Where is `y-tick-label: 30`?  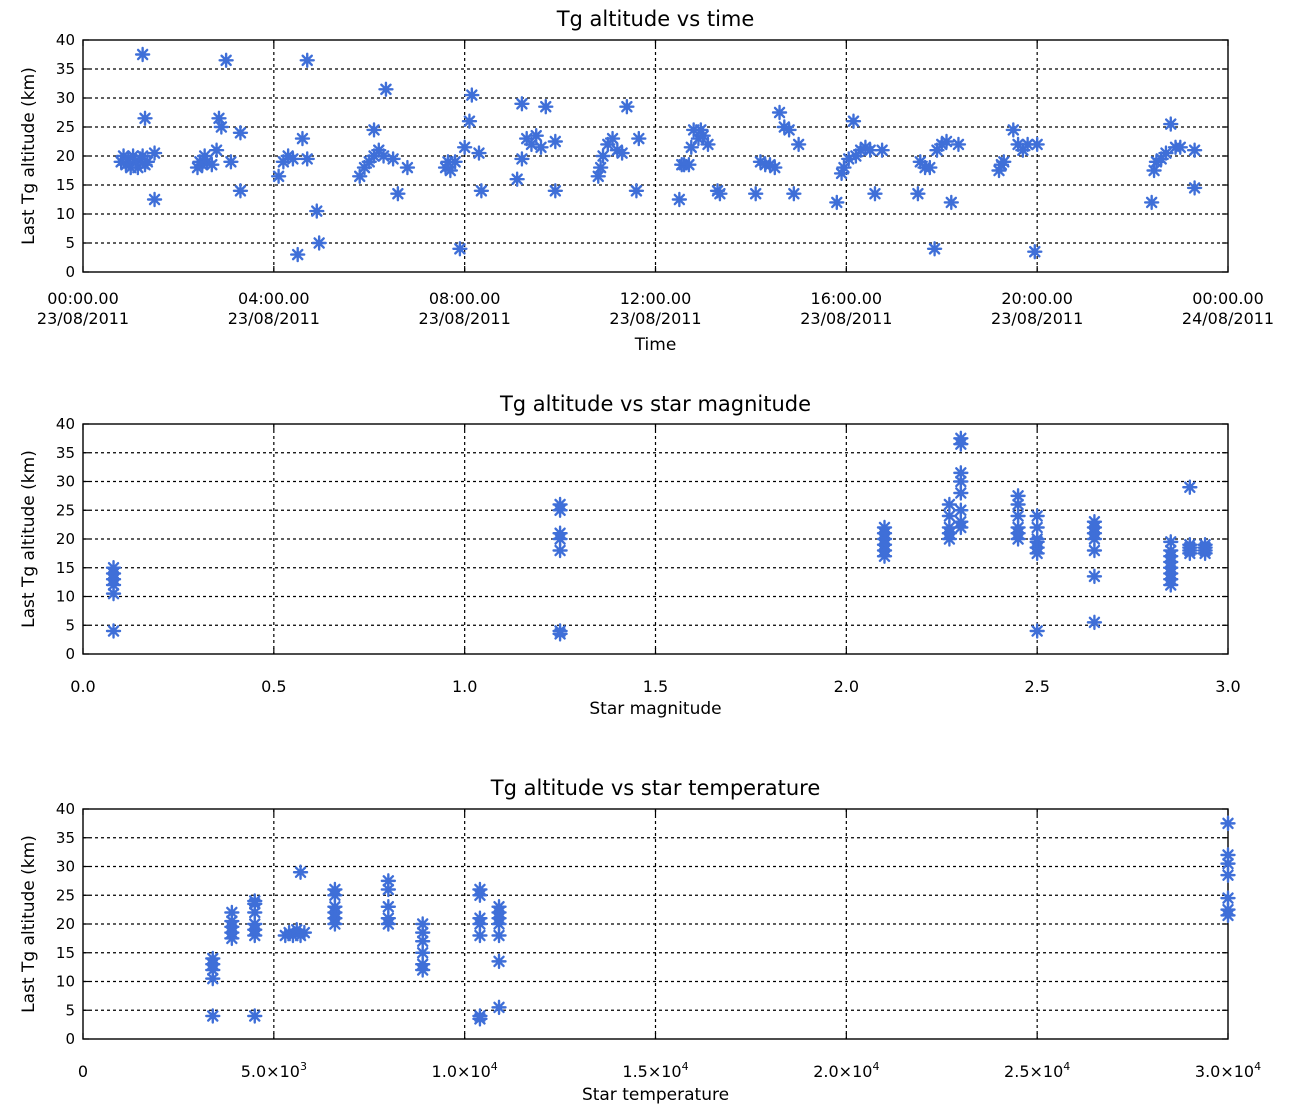 y-tick-label: 30 is located at coordinates (65, 98).